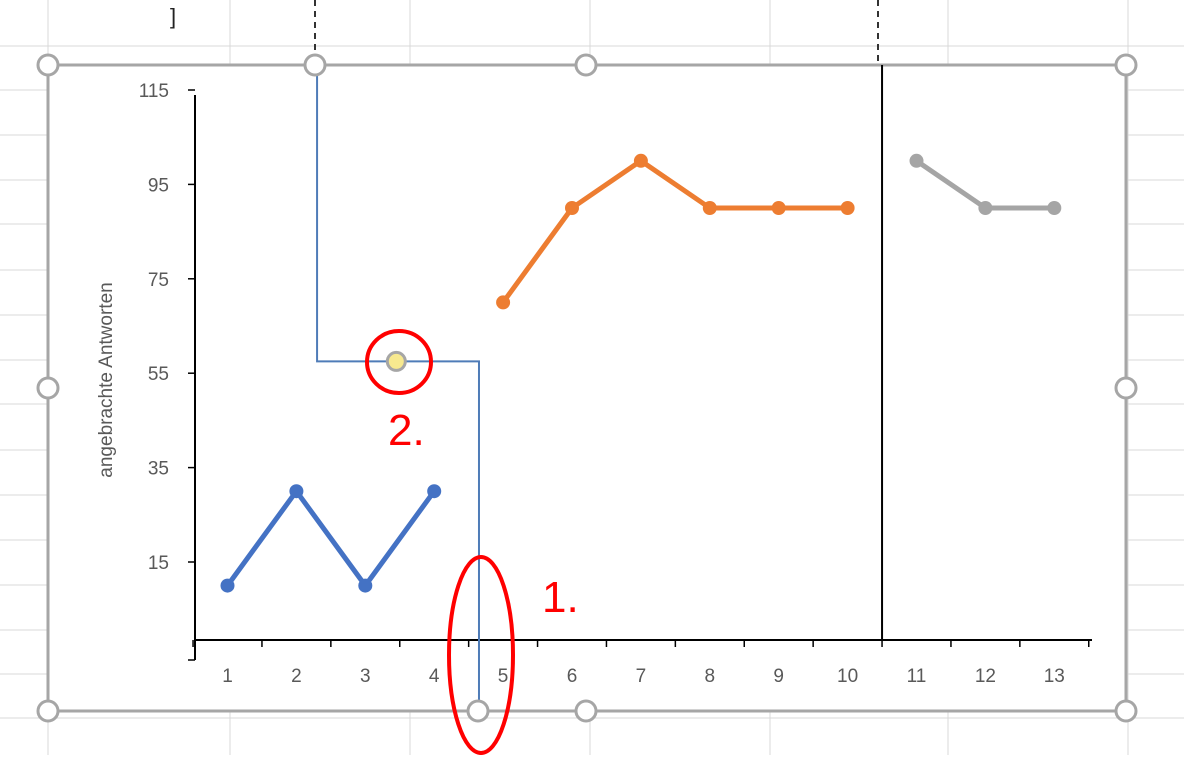 The height and width of the screenshot is (760, 1184). Describe the element at coordinates (917, 676) in the screenshot. I see `x-tick-label: 11` at that location.